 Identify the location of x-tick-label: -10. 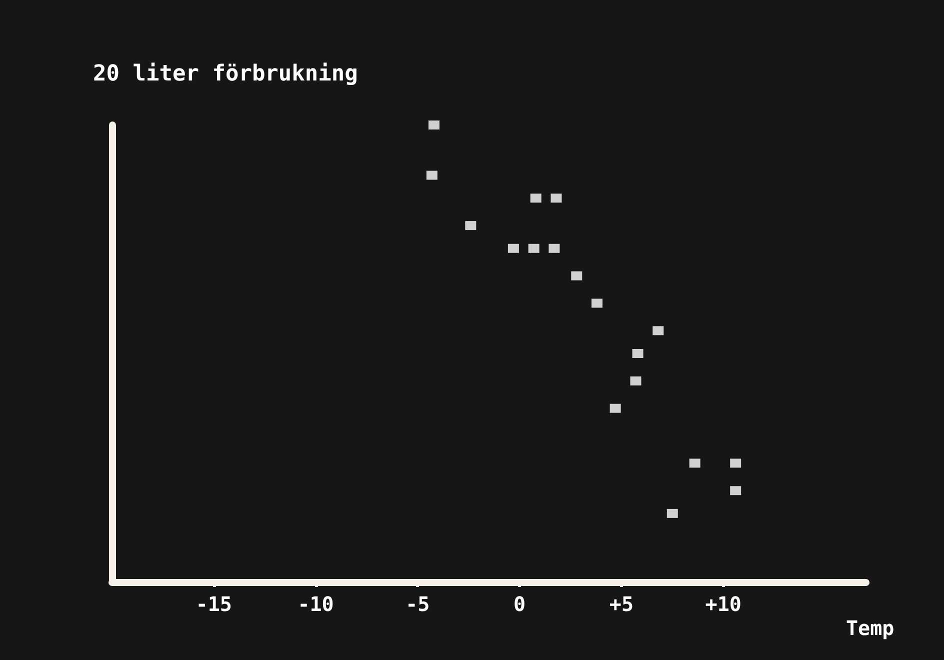
(316, 604).